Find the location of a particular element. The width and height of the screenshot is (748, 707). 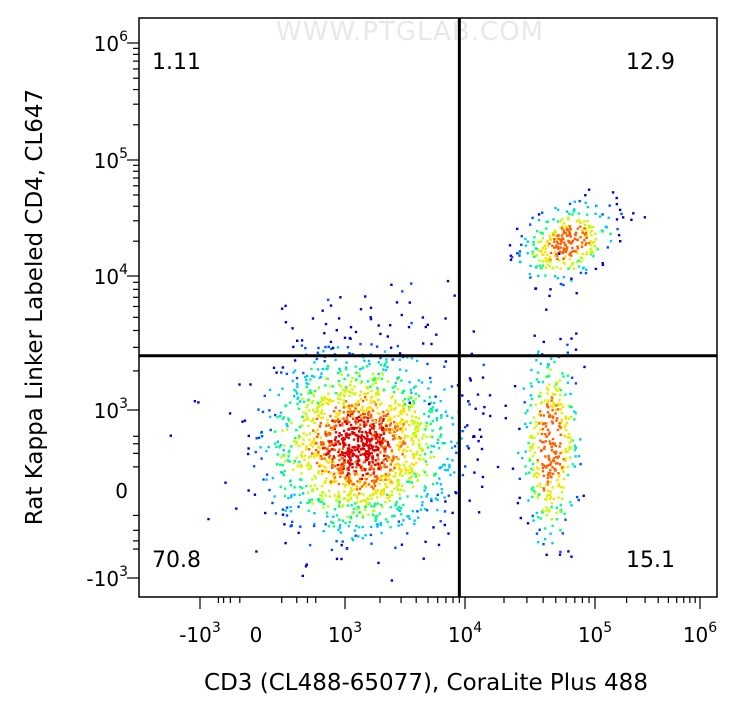

quadrant-label-bottom-right: 15.1 is located at coordinates (650, 560).